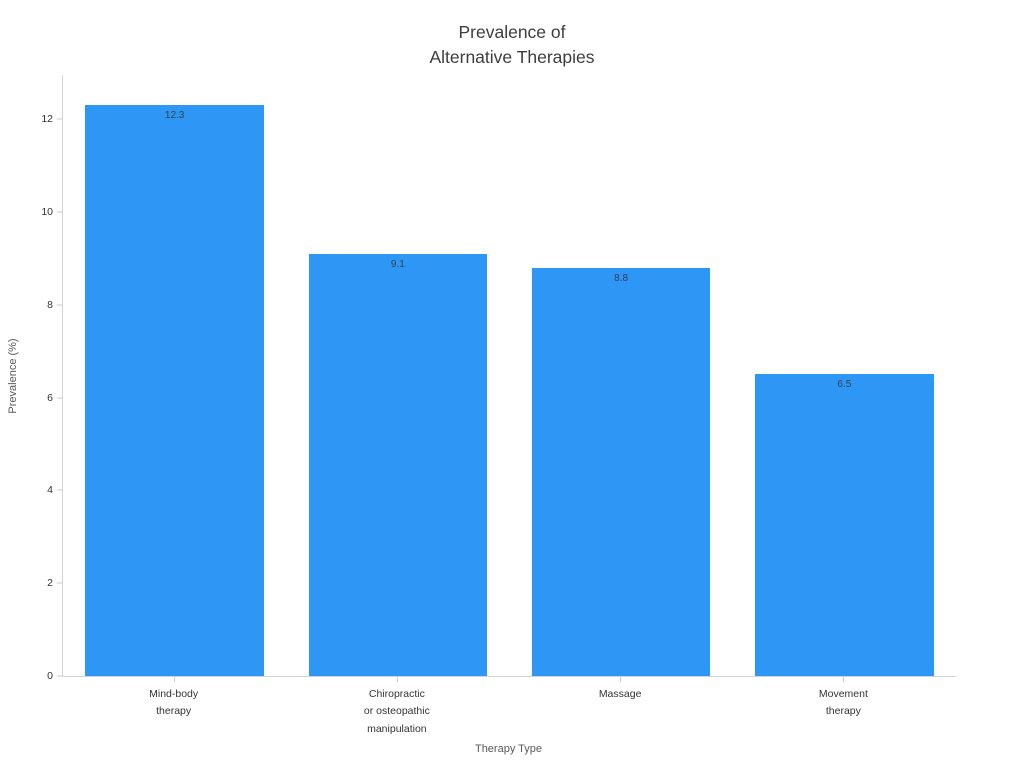 The image size is (1024, 768). Describe the element at coordinates (620, 707) in the screenshot. I see `x-tick-label: Massage` at that location.